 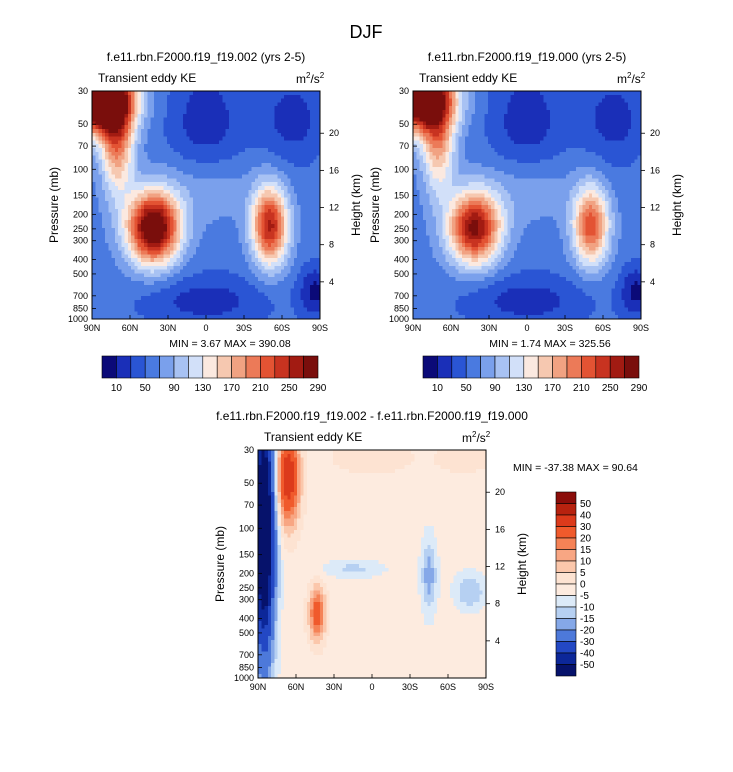 I want to click on y-tick-label: 30, so click(x=83, y=91).